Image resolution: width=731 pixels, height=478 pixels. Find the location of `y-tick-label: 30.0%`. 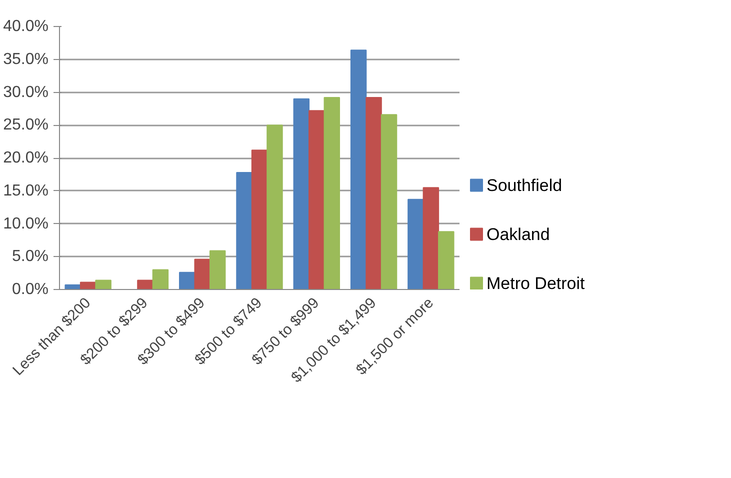

y-tick-label: 30.0% is located at coordinates (26, 92).